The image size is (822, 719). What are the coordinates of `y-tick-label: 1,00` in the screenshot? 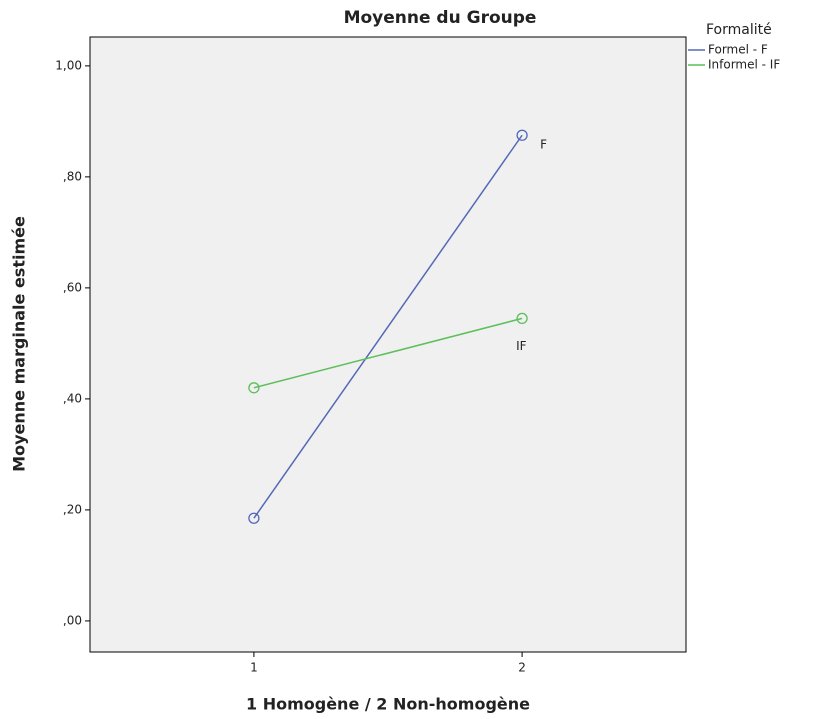 It's located at (68, 65).